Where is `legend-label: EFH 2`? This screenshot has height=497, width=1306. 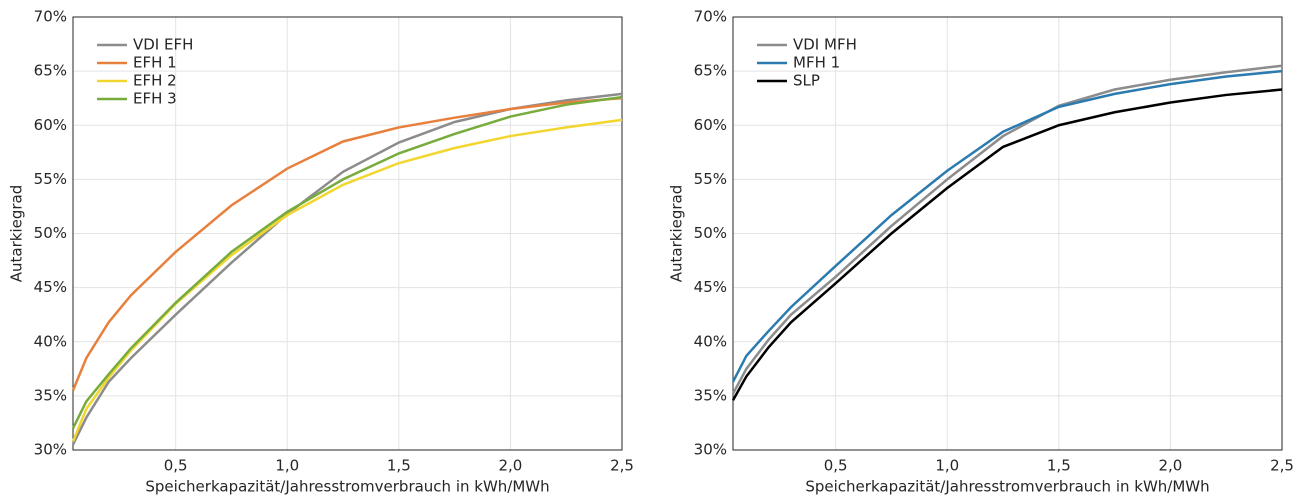
legend-label: EFH 2 is located at coordinates (155, 81).